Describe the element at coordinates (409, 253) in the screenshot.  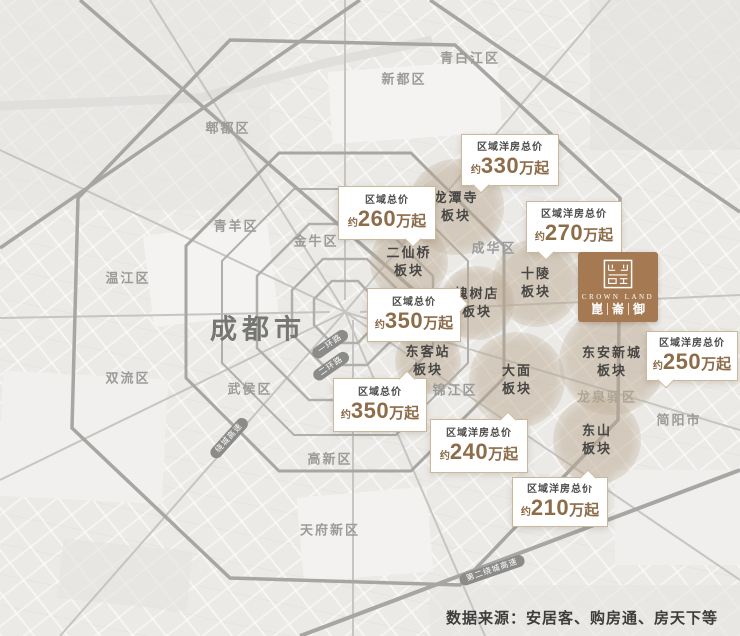
I see `plate-label: 二仙桥` at that location.